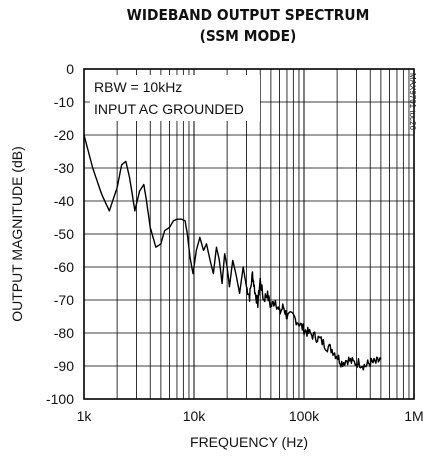 The width and height of the screenshot is (425, 460). I want to click on y-tick-label: -60, so click(64, 267).